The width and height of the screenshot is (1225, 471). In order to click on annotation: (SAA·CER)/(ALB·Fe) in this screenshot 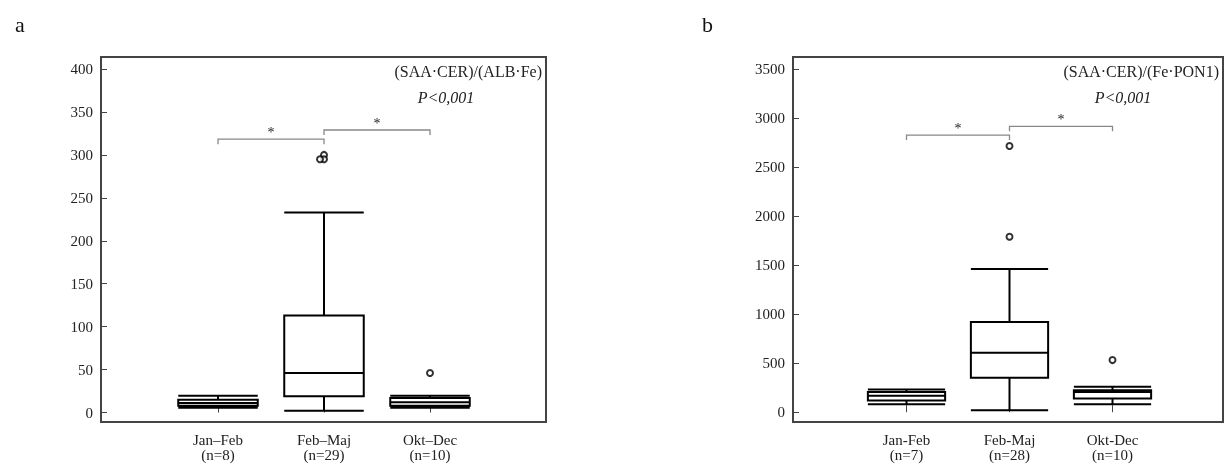, I will do `click(468, 71)`.